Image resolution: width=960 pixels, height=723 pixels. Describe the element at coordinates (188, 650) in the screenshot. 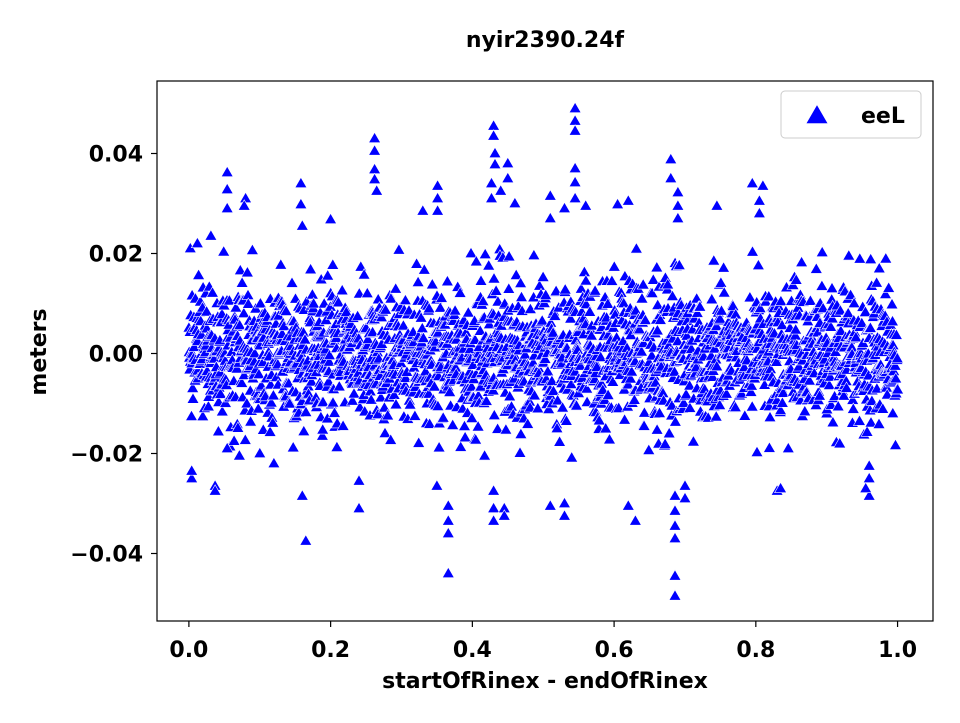

I see `x-tick-label: 0.0` at that location.